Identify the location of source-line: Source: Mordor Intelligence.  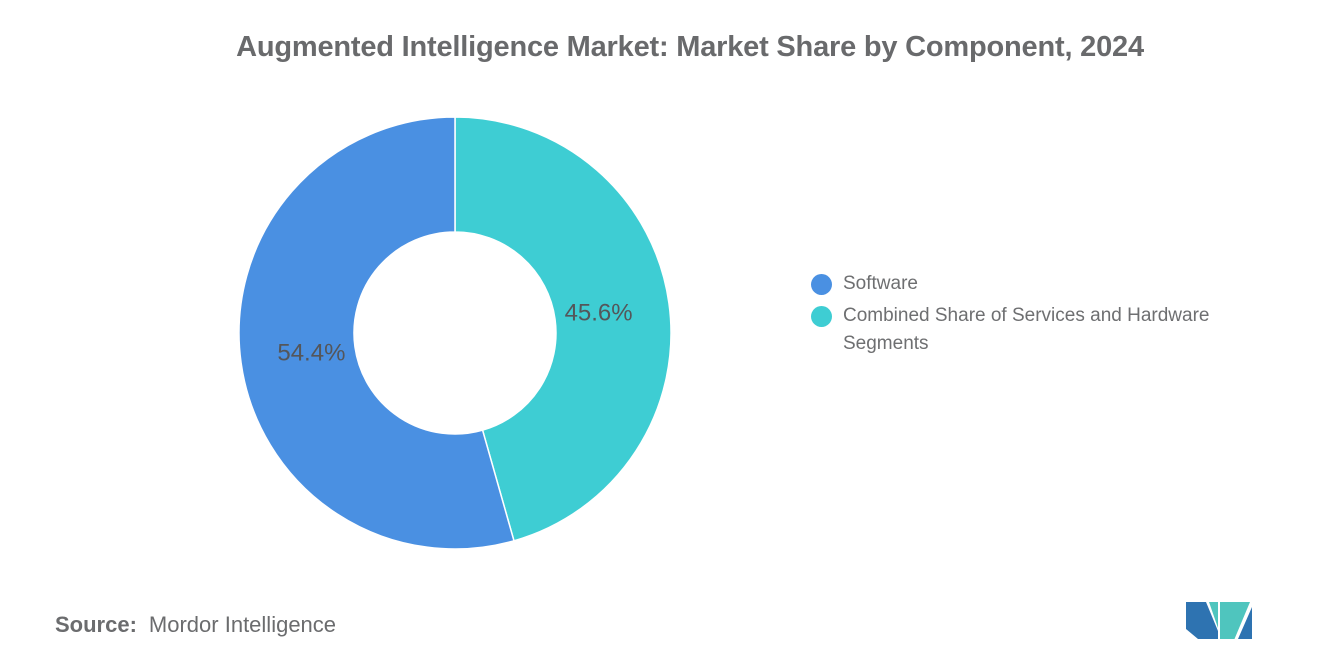
(195, 625).